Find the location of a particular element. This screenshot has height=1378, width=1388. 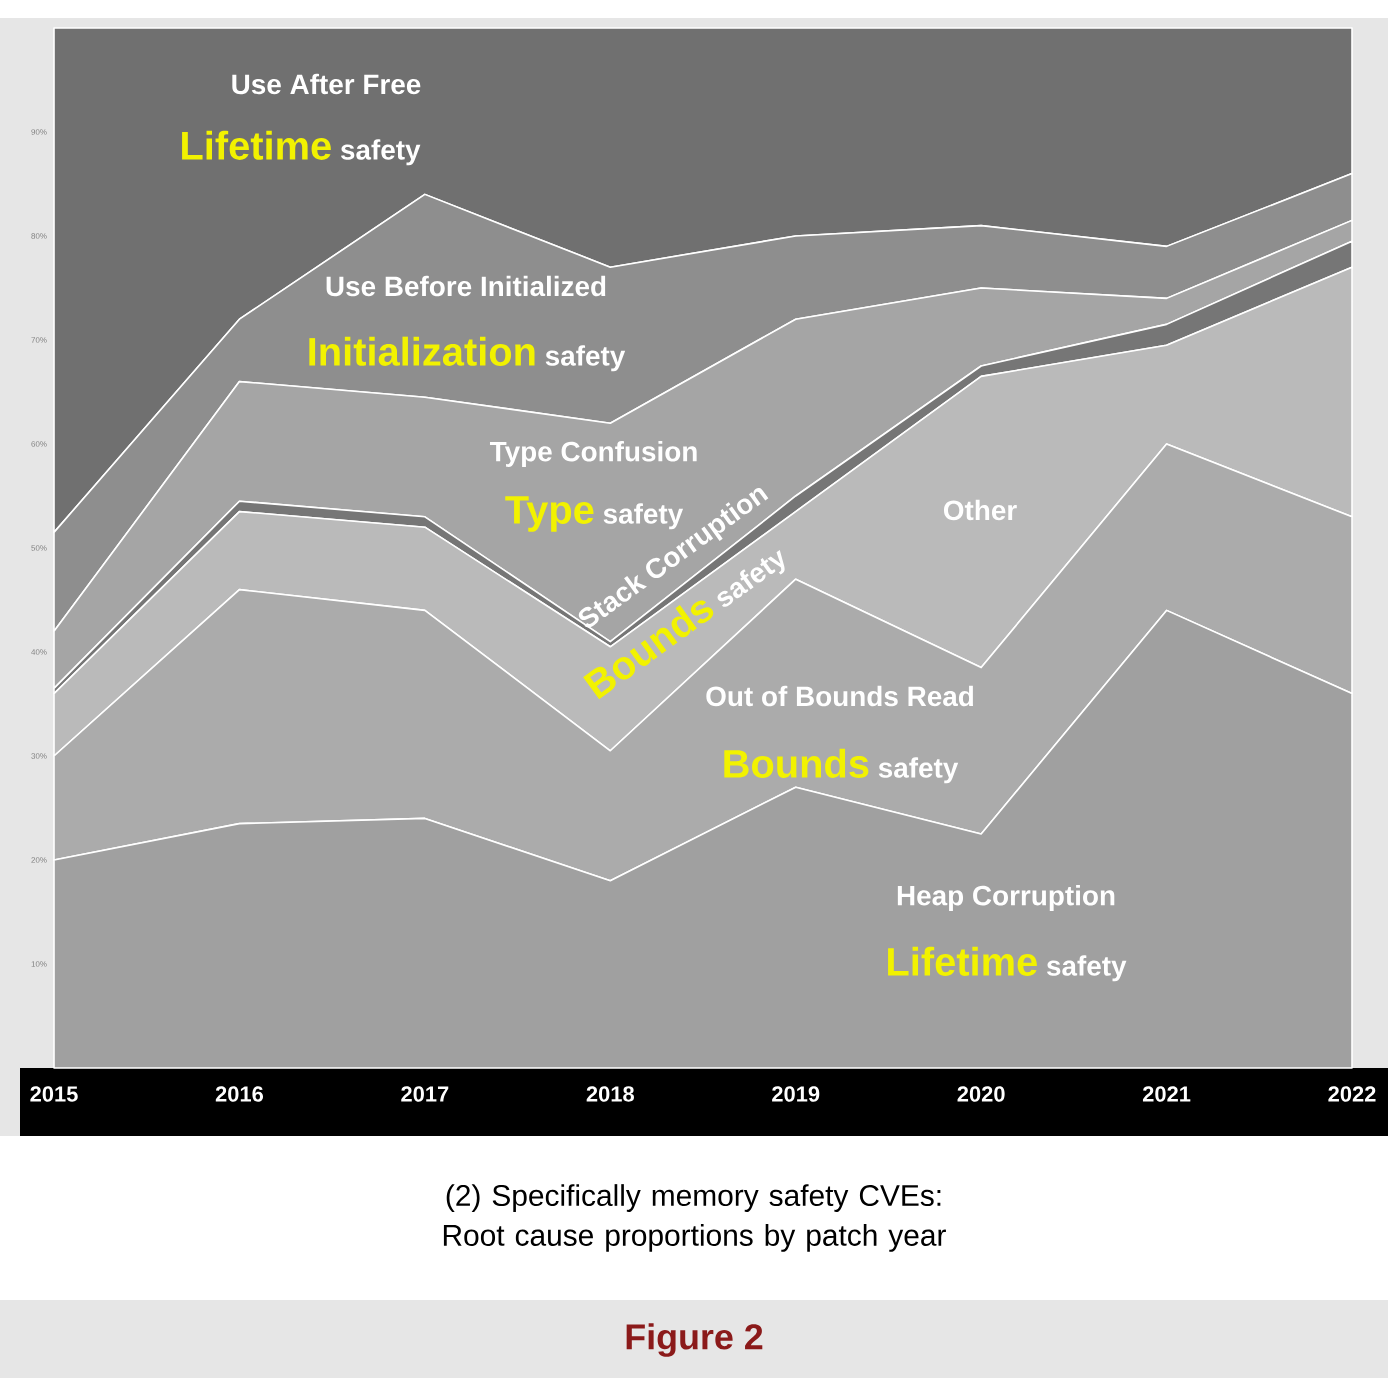

x-tick-label: 2016 is located at coordinates (239, 1094).